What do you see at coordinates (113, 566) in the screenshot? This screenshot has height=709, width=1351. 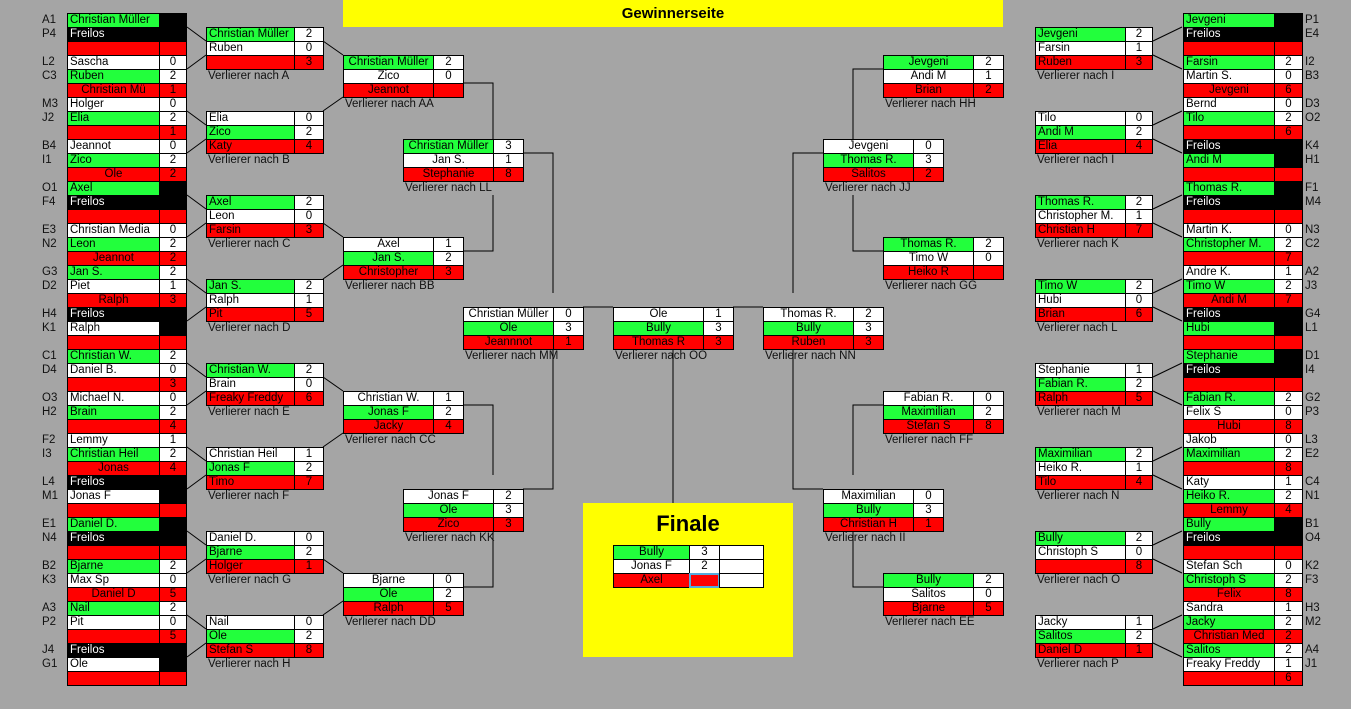 I see `player-cell: Bjarne` at bounding box center [113, 566].